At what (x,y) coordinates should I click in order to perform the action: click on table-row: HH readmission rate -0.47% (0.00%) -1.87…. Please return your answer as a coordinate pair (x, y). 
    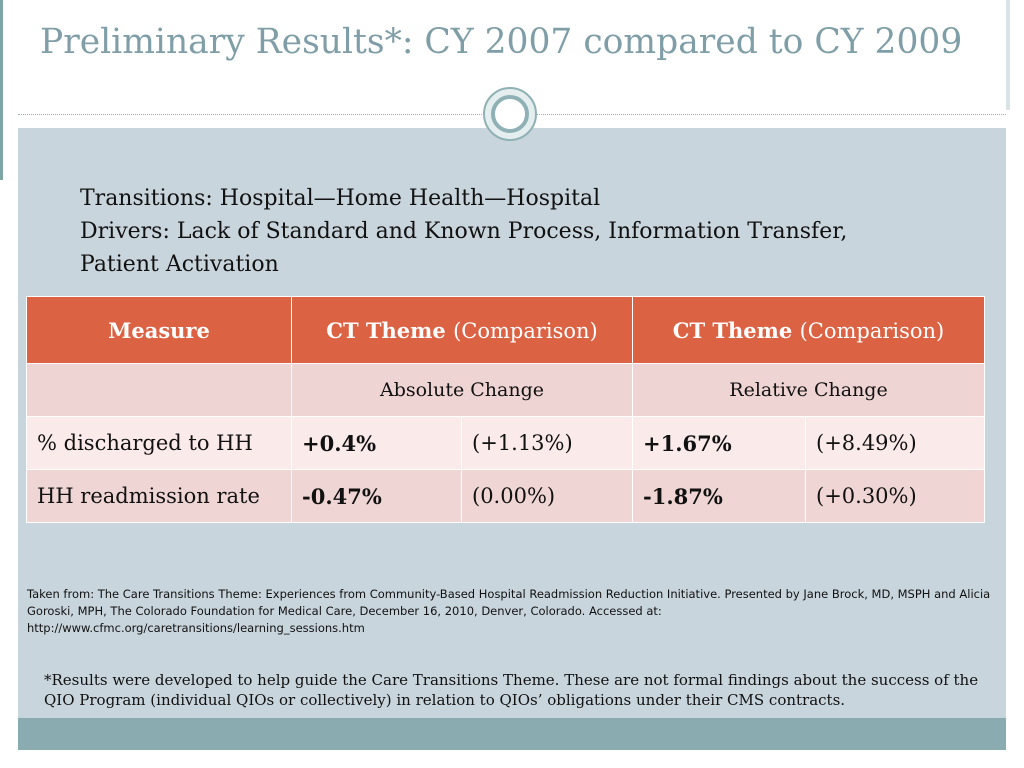
    Looking at the image, I should click on (505, 496).